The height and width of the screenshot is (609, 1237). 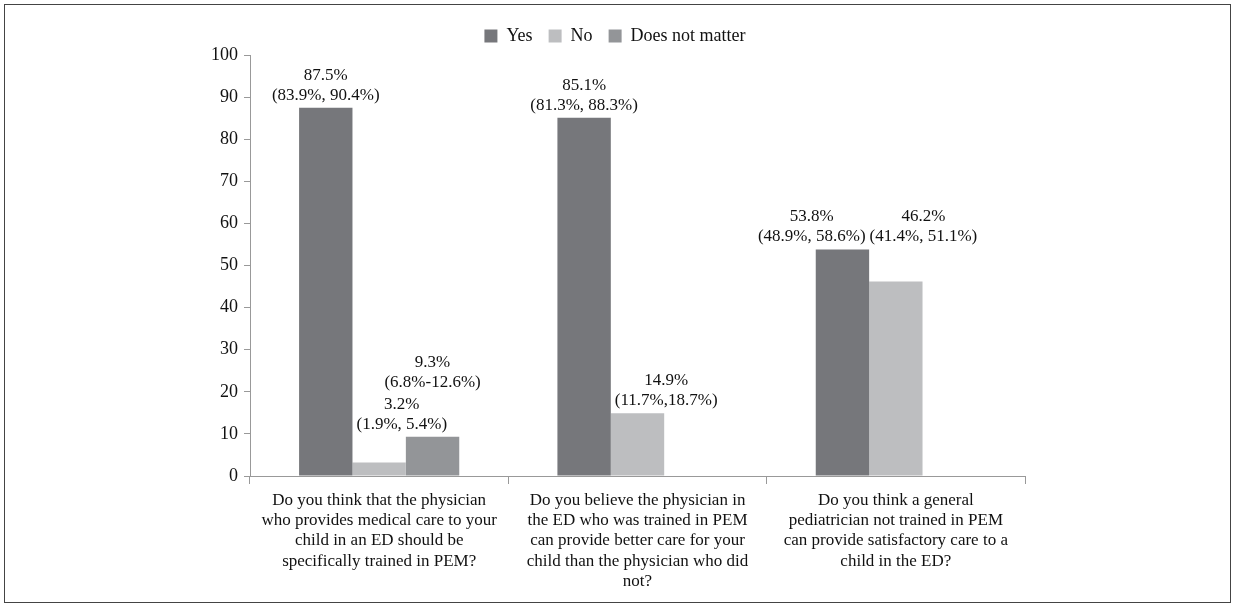 What do you see at coordinates (229, 95) in the screenshot?
I see `y-tick-label: 90` at bounding box center [229, 95].